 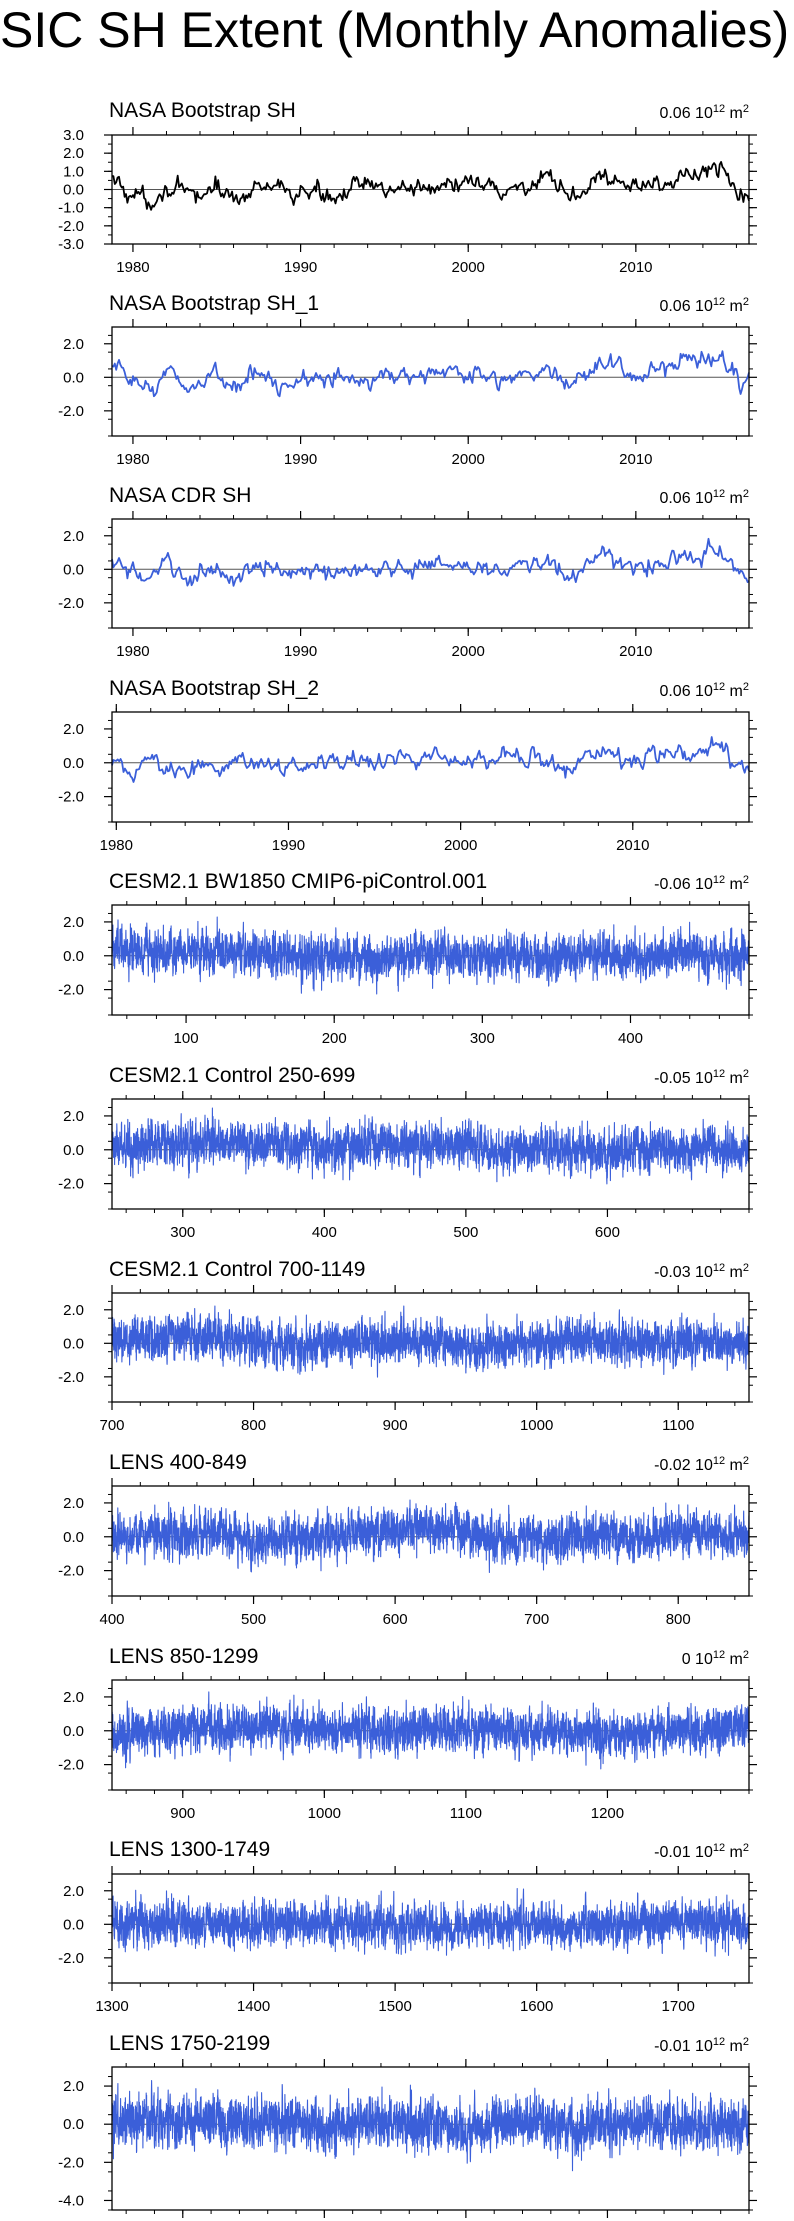 What do you see at coordinates (678, 2006) in the screenshot?
I see `x-tick-label: 1700` at bounding box center [678, 2006].